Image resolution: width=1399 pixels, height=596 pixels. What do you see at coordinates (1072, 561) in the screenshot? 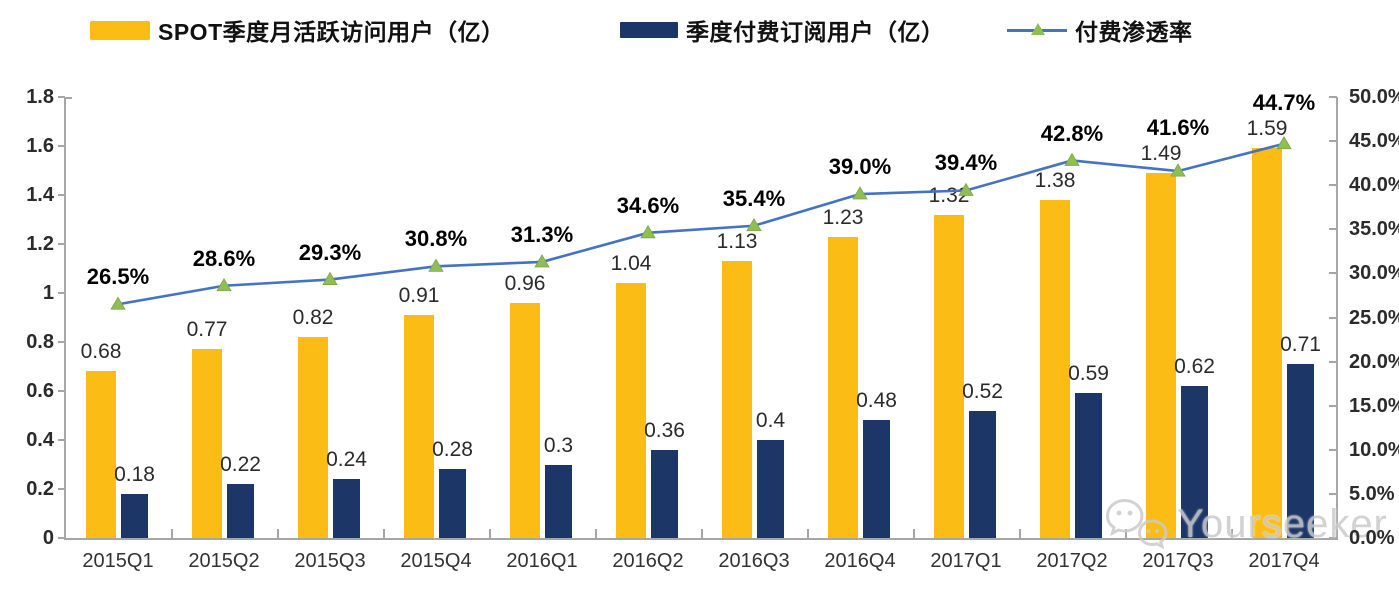
I see `x-tick-label: 2017Q2` at bounding box center [1072, 561].